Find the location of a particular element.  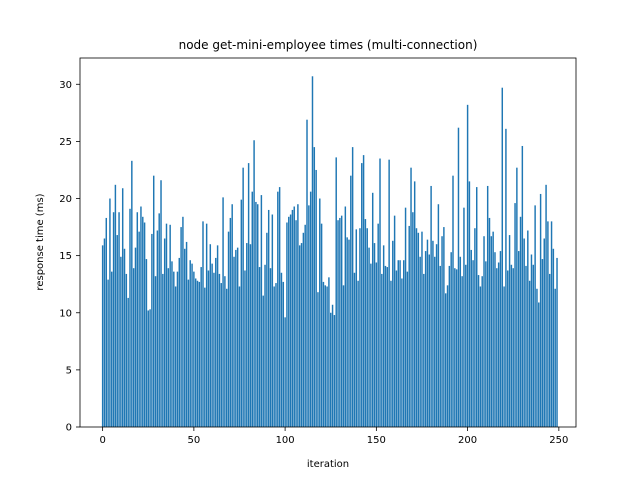

x-tick-label: 0 is located at coordinates (102, 440).